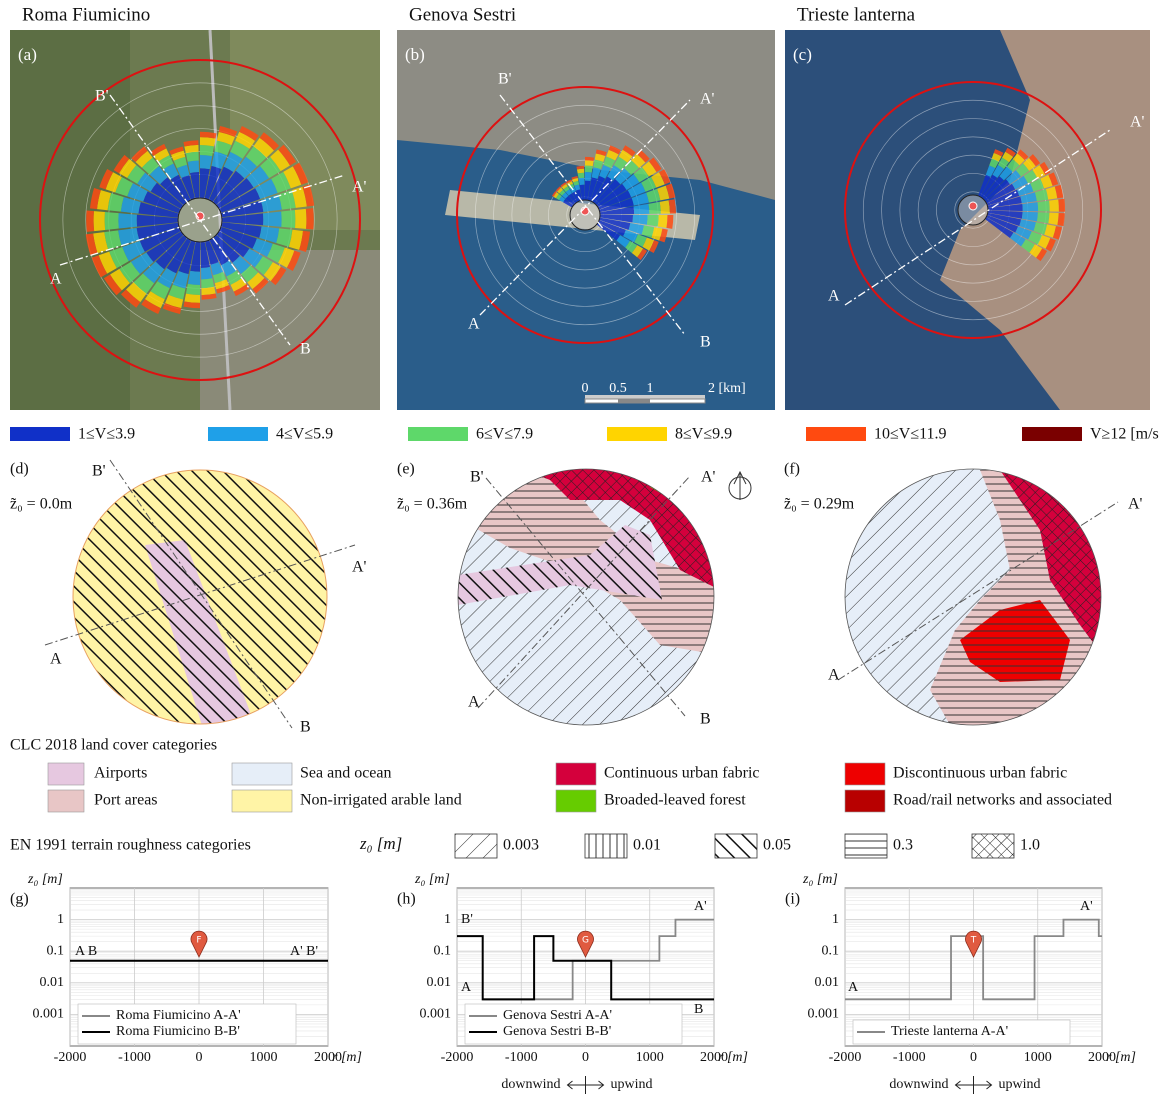 This screenshot has width=1159, height=1098. Describe the element at coordinates (178, 1015) in the screenshot. I see `legend-label: Roma Fiumicino A-A'` at that location.